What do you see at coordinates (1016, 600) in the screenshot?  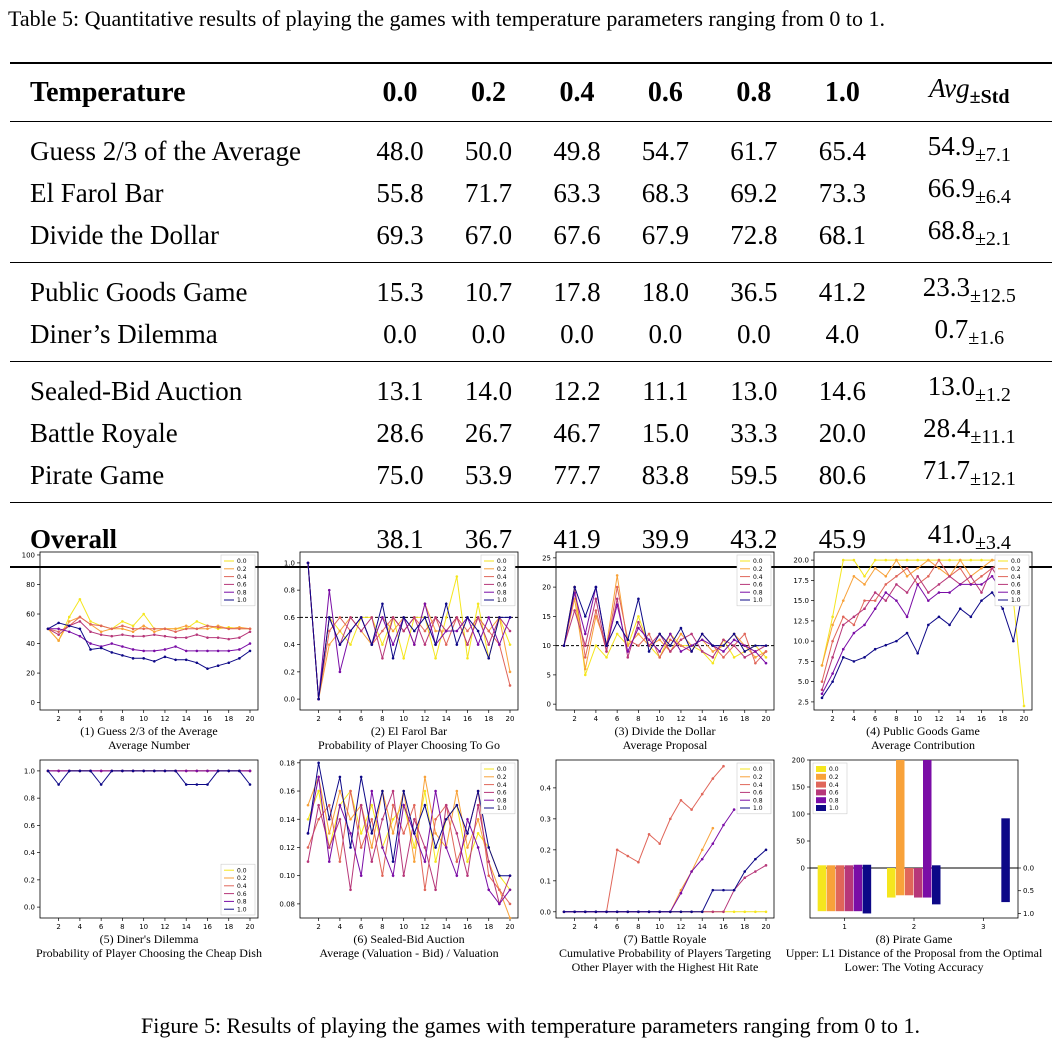 I see `legend-label: 1.0` at bounding box center [1016, 600].